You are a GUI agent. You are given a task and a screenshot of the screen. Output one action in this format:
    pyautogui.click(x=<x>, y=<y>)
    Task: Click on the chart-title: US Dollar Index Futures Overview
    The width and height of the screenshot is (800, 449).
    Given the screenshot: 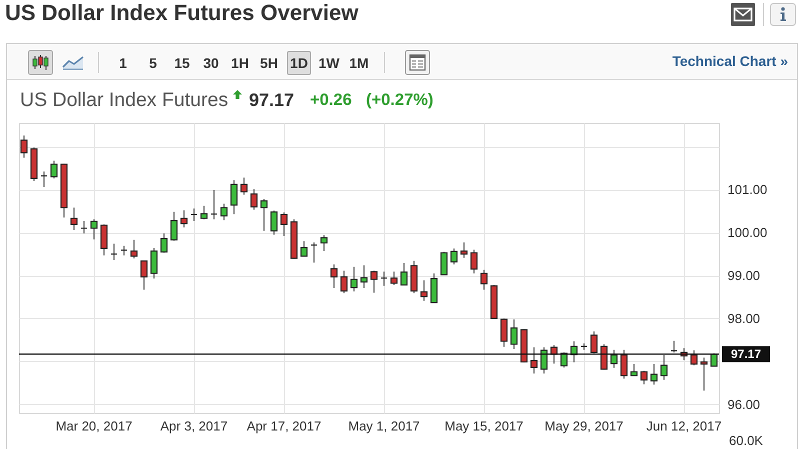 What is the action you would take?
    pyautogui.click(x=181, y=13)
    